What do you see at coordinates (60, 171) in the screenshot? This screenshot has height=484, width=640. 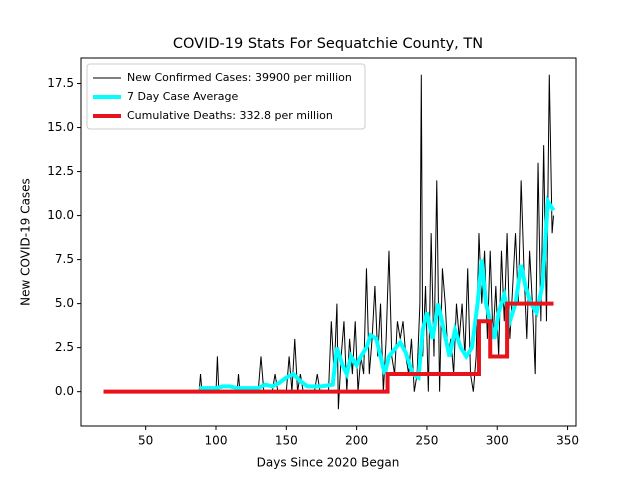 I see `y-tick-label: 12.5` at bounding box center [60, 171].